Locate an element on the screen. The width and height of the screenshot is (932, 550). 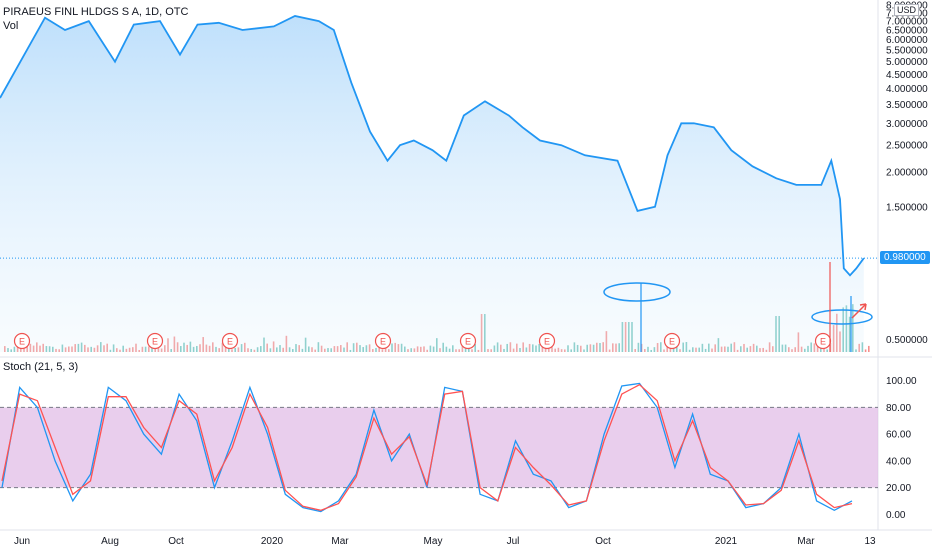
price-tick-label: 1.500000 is located at coordinates (907, 207).